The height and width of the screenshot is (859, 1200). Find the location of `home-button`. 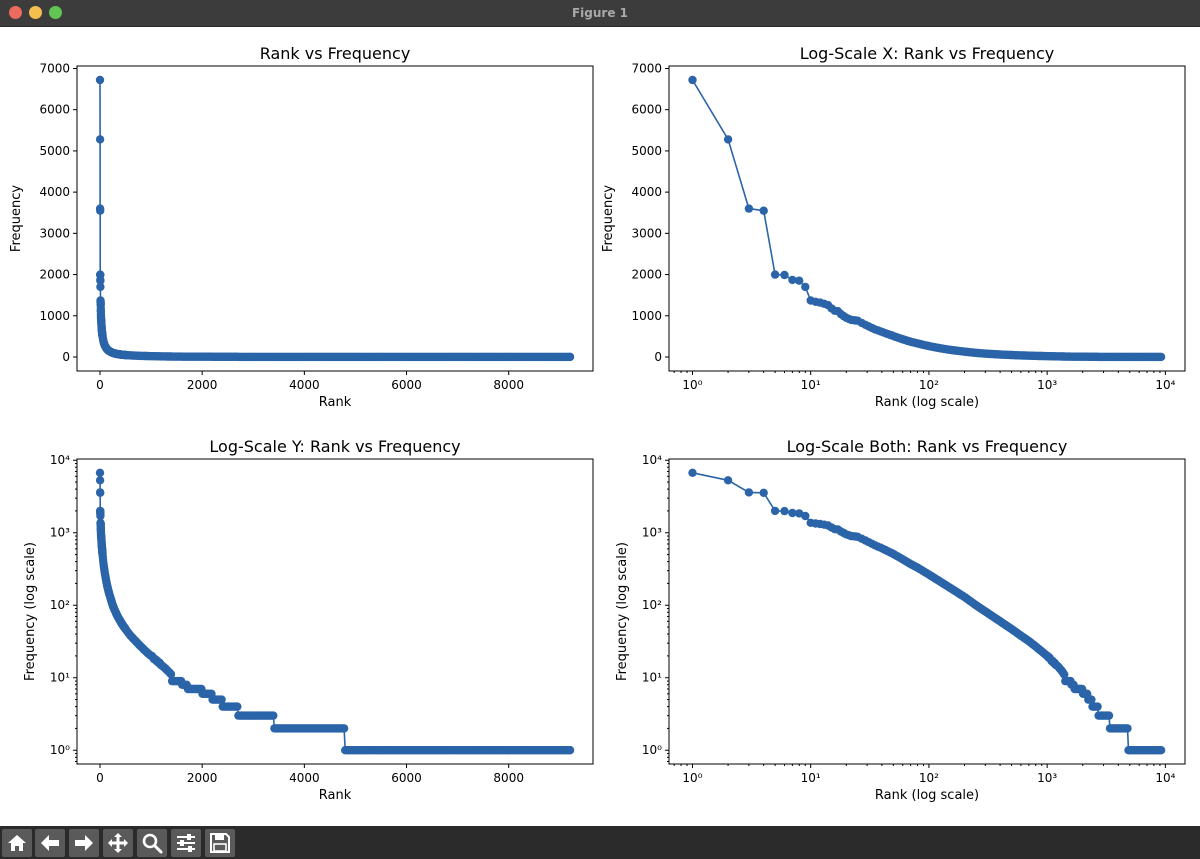

home-button is located at coordinates (17, 843).